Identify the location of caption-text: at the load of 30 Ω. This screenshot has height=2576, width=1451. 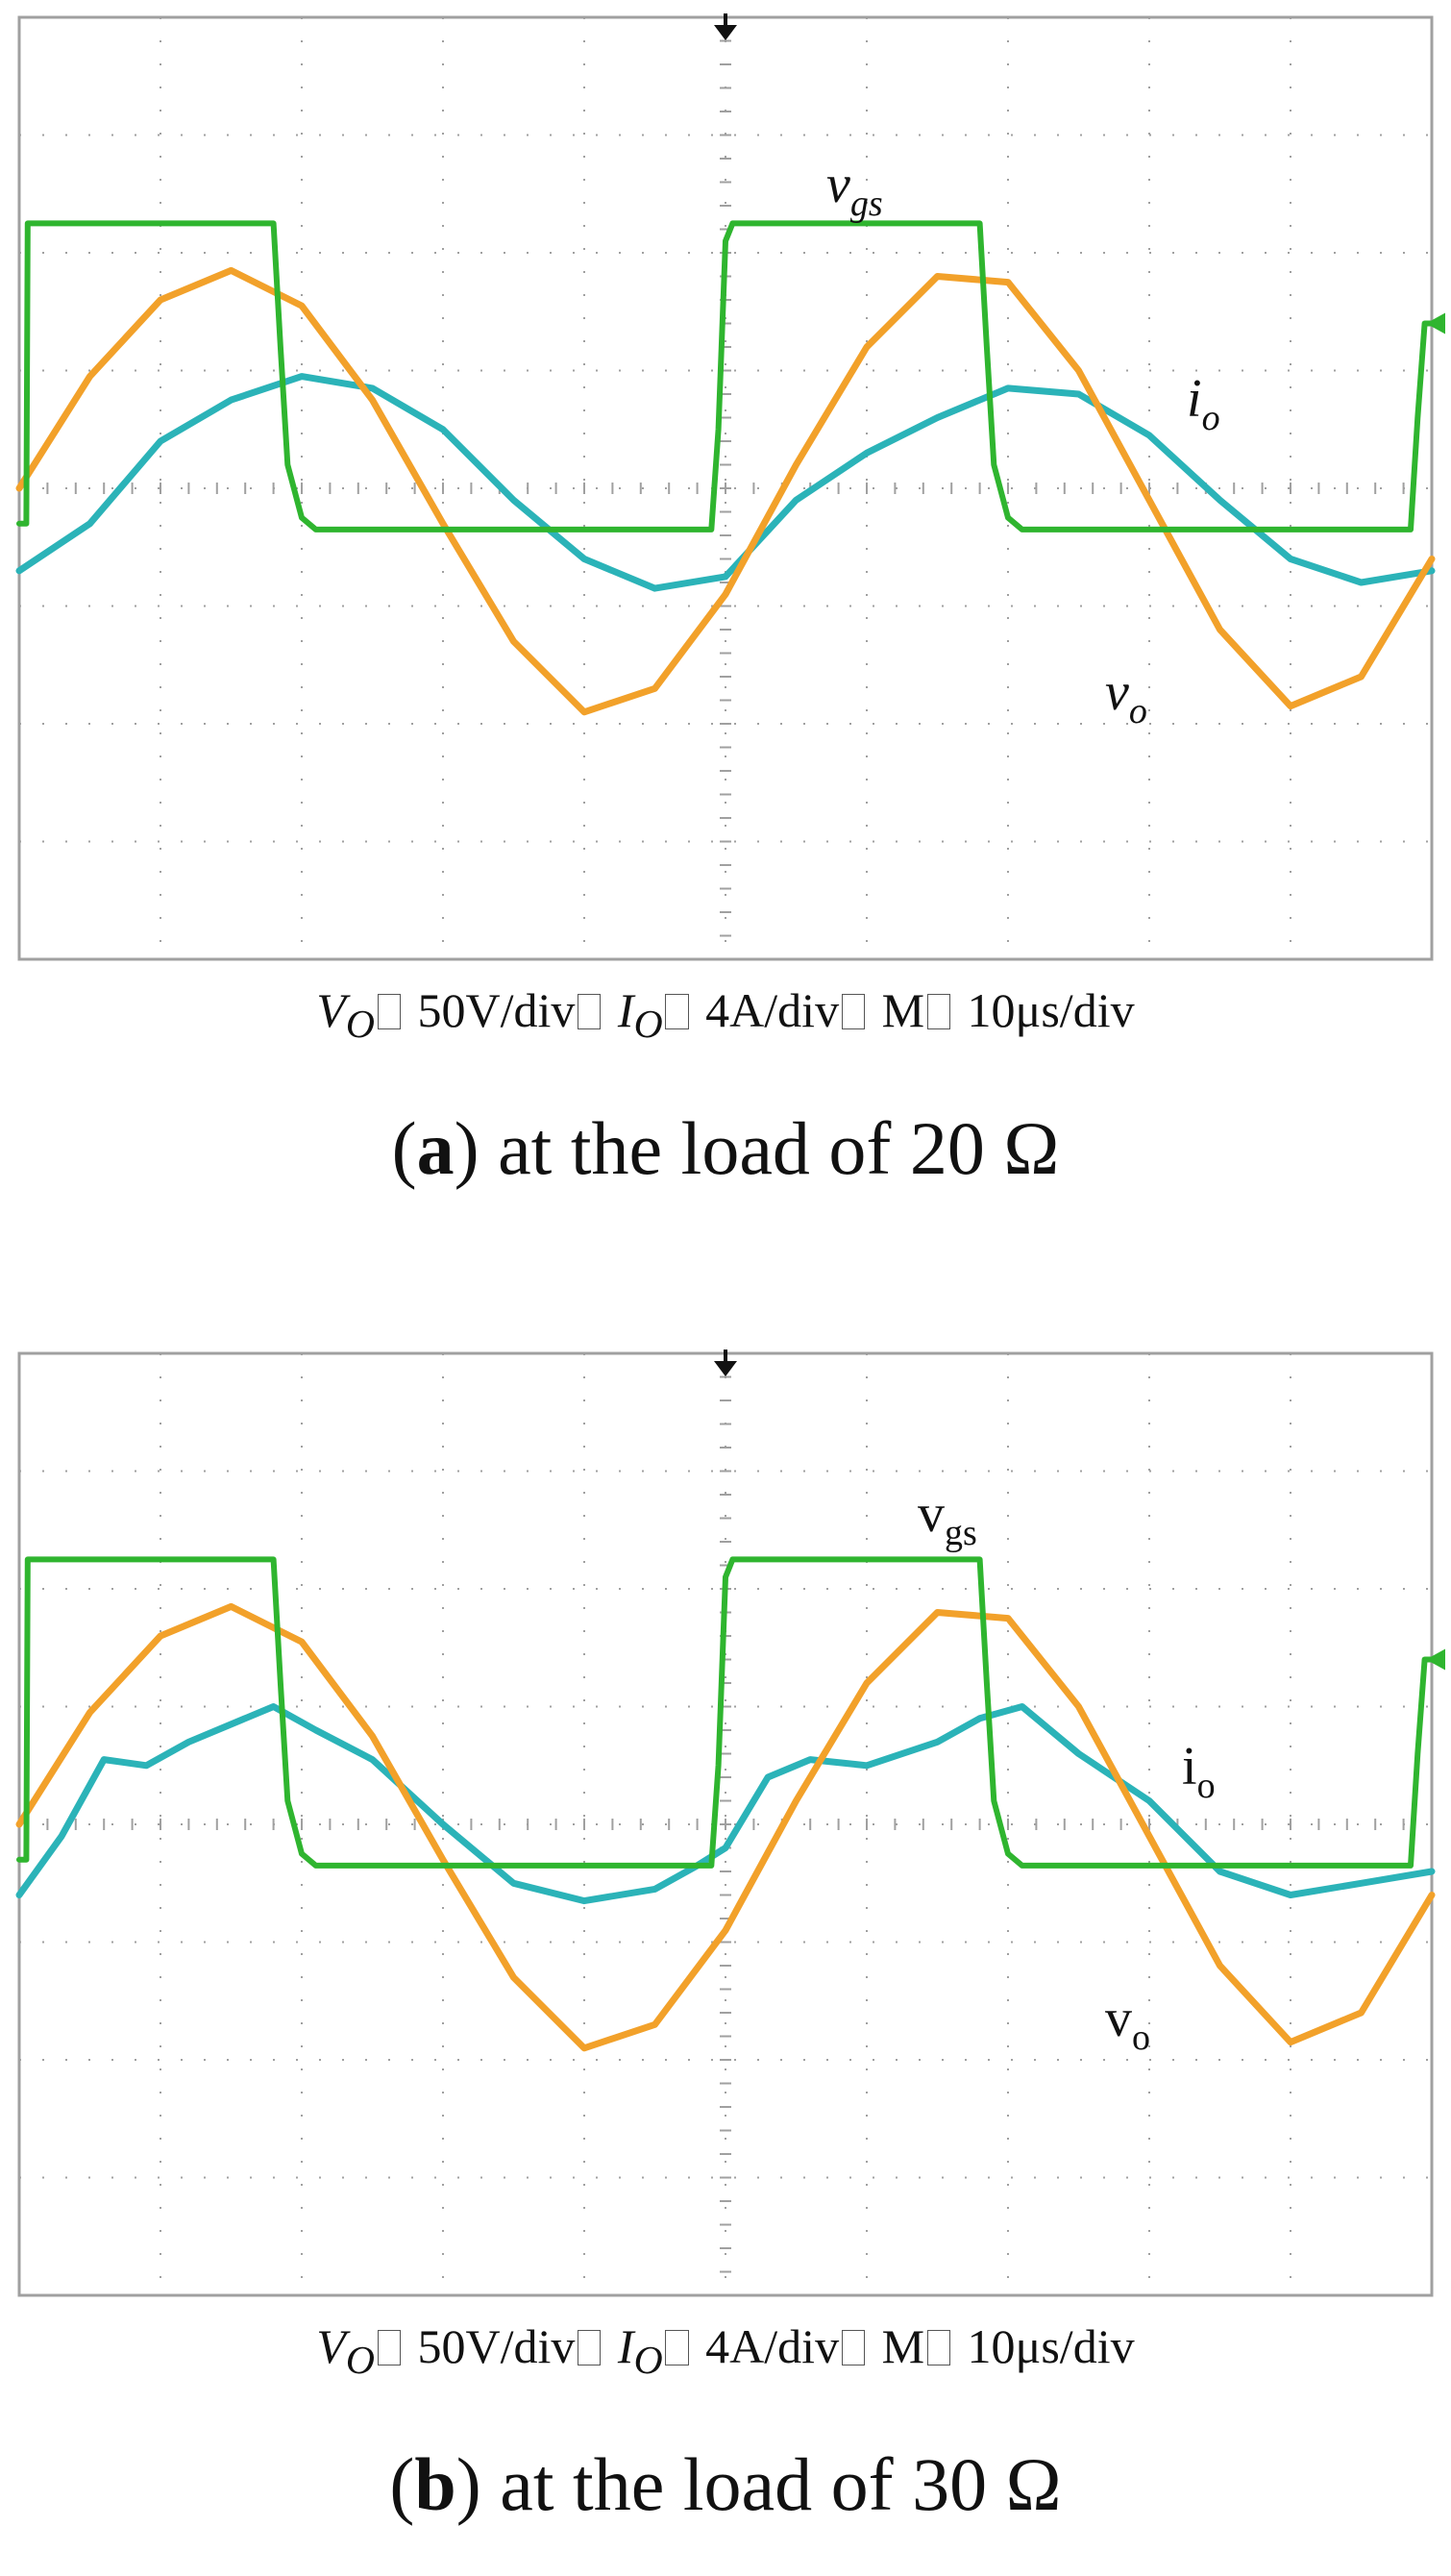
(771, 2484).